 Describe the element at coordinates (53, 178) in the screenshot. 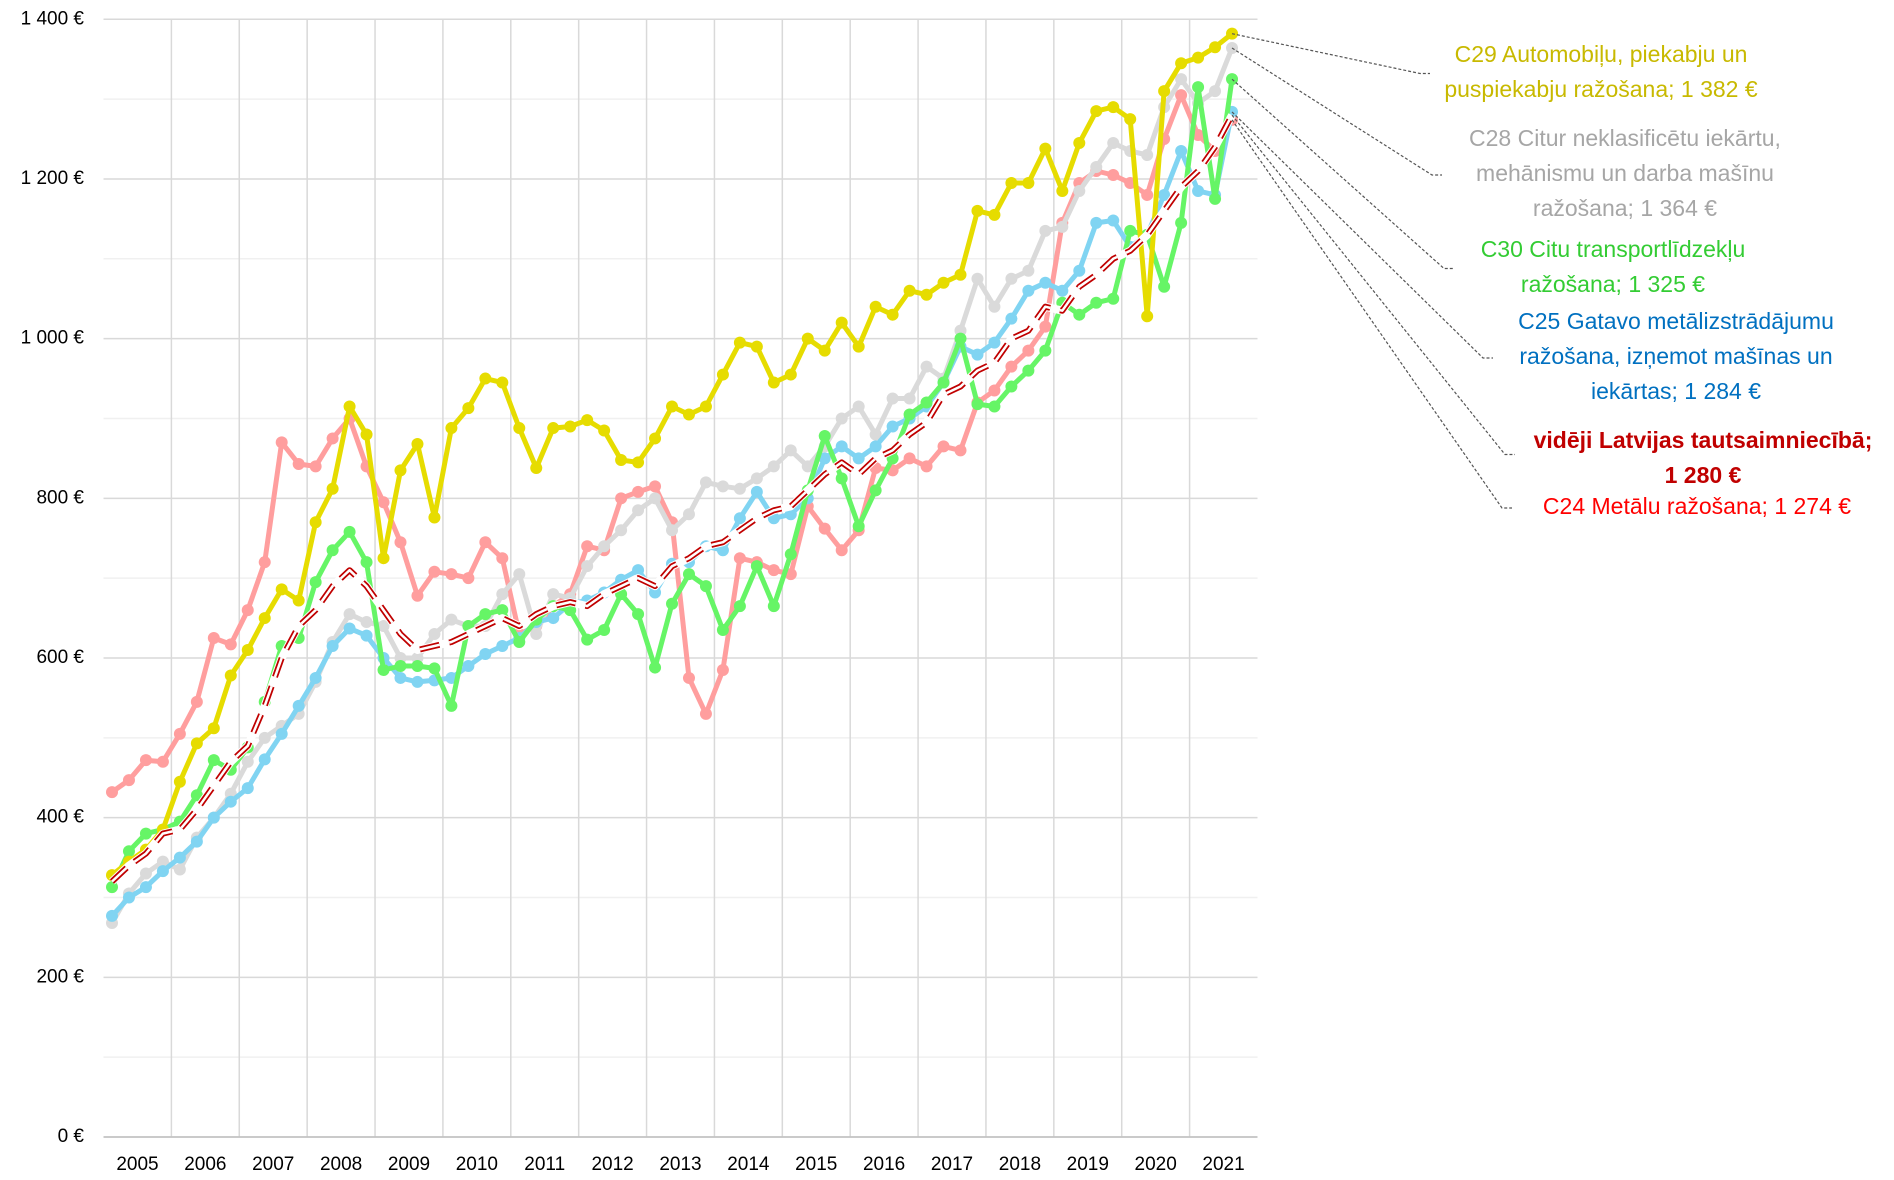

I see `y-tick-label: 1 200 €` at that location.